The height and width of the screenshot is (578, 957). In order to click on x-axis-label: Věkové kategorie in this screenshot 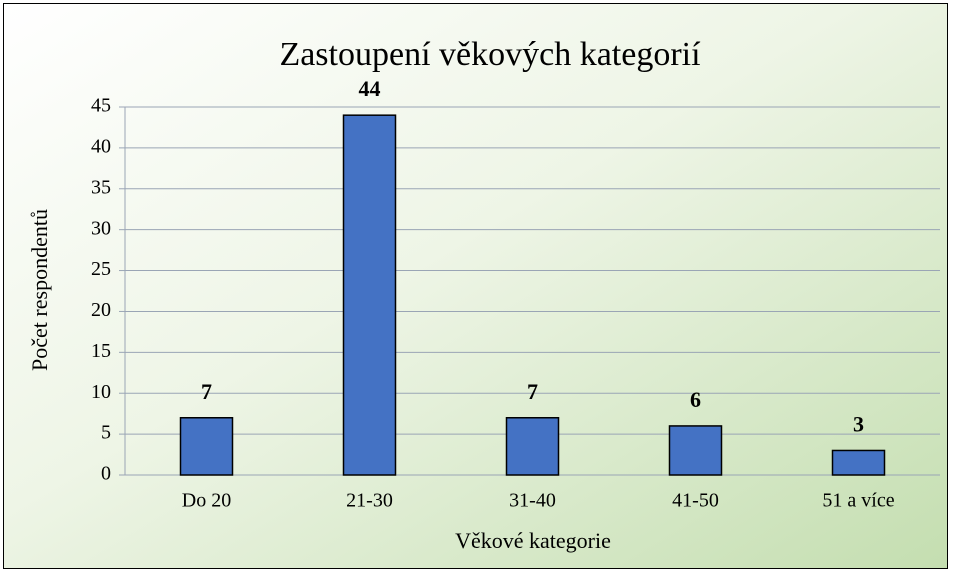, I will do `click(533, 540)`.